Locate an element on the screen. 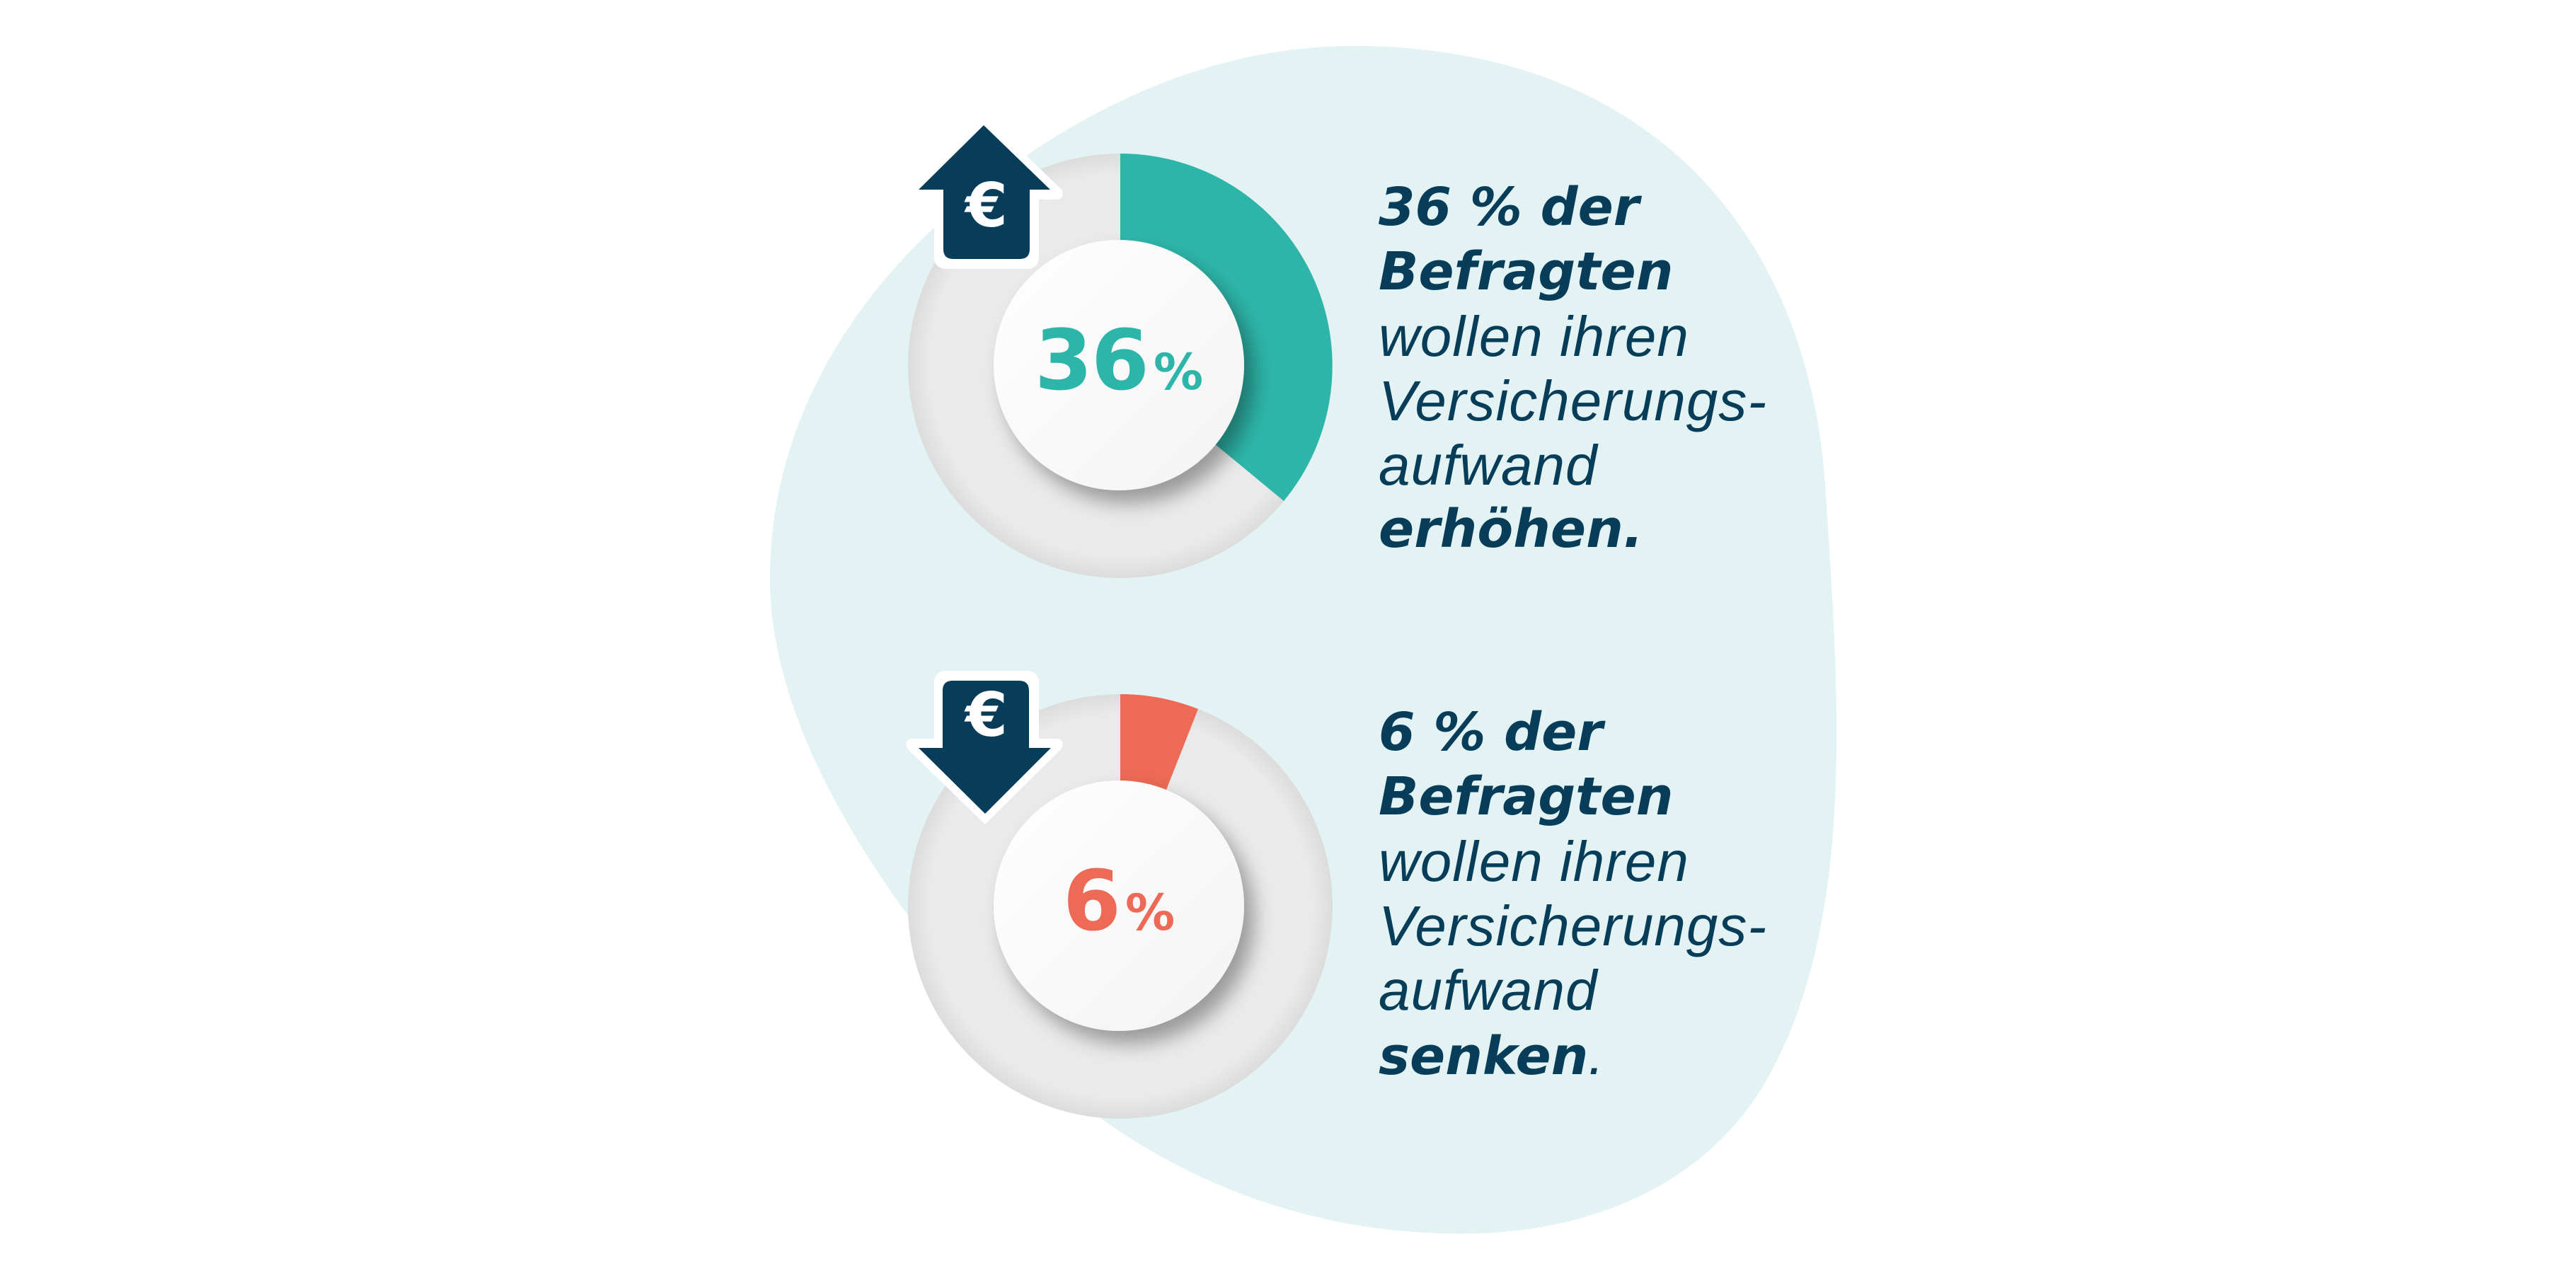  caption-line: senken. is located at coordinates (1573, 1055).